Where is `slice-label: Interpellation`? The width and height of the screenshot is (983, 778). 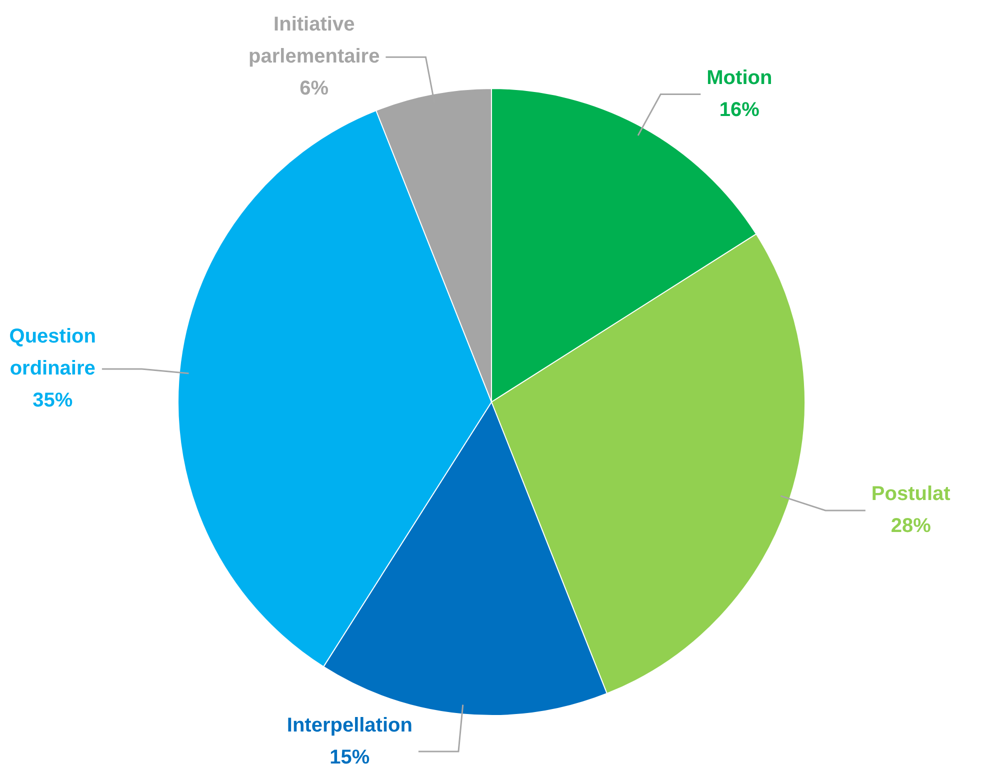 slice-label: Interpellation is located at coordinates (349, 725).